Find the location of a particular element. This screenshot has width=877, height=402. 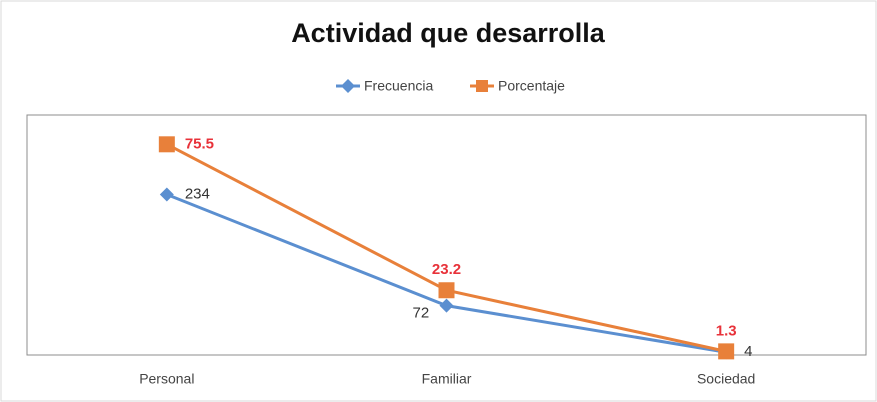

data-label: 23.2 is located at coordinates (446, 269).